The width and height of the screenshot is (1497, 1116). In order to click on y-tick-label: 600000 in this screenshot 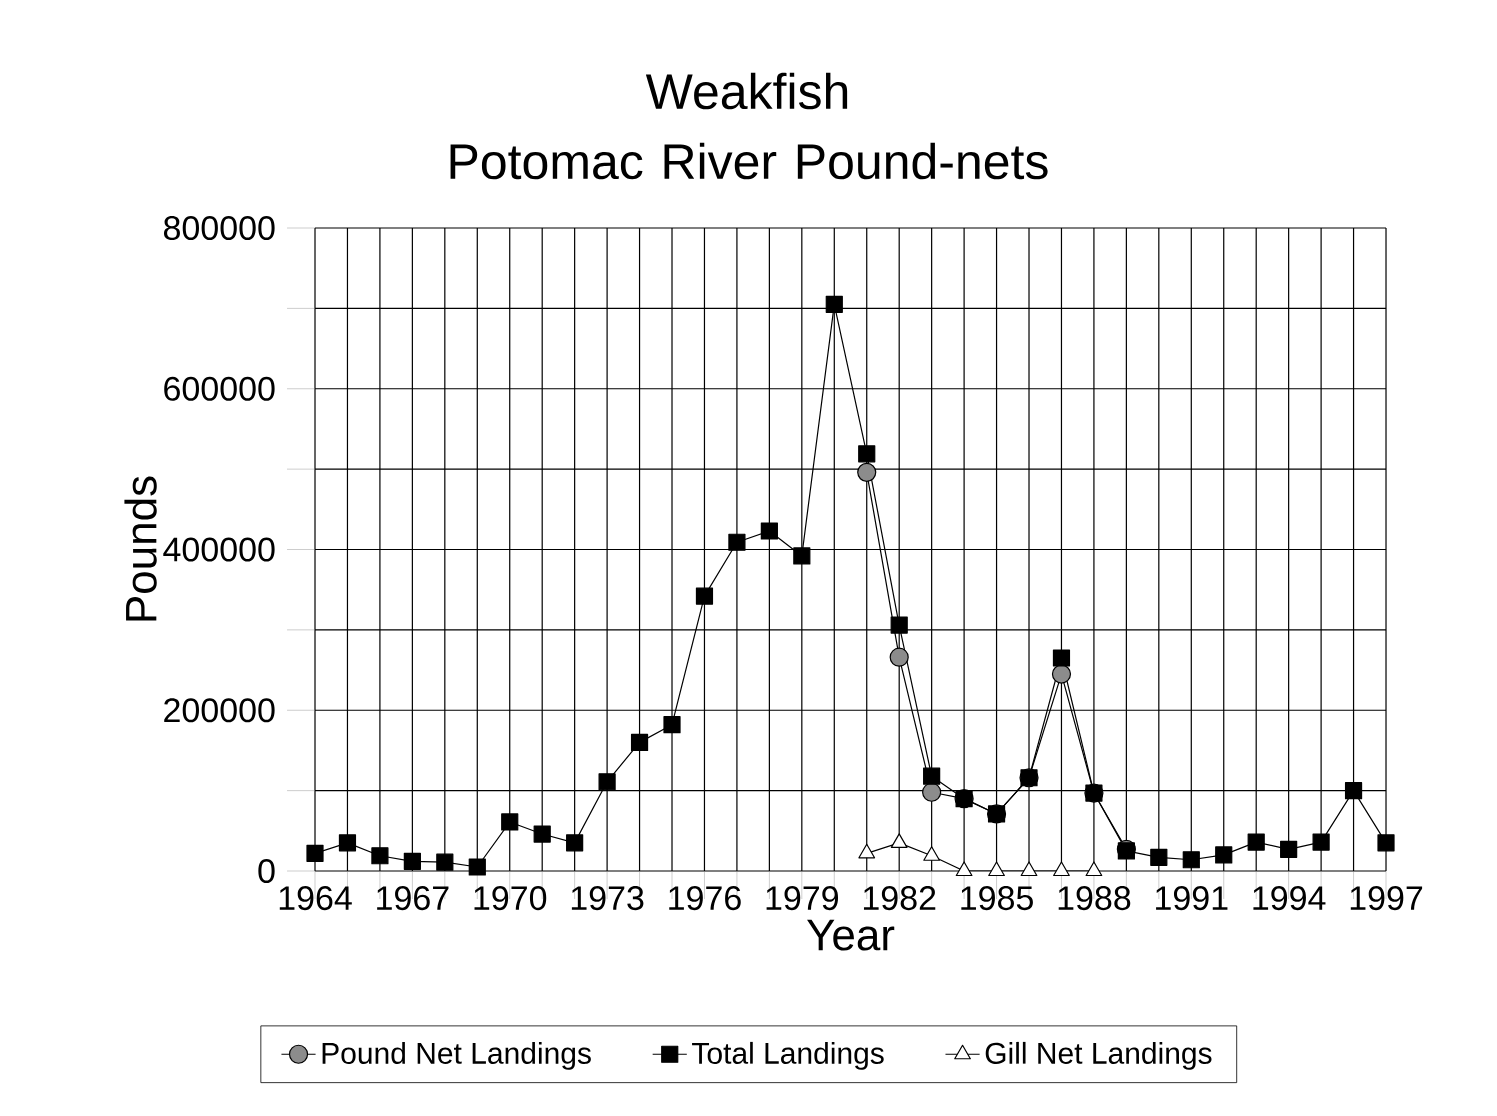, I will do `click(219, 388)`.